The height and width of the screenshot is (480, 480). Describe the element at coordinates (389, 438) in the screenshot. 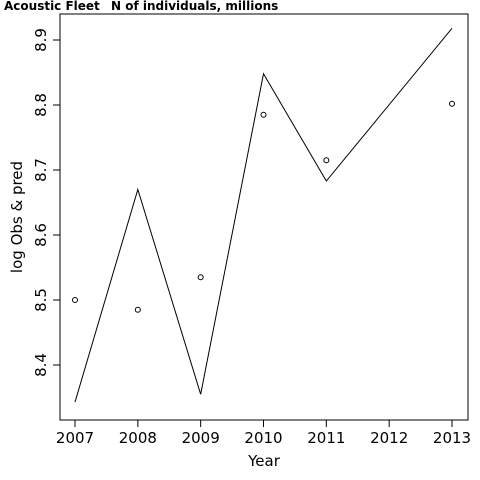

I see `x-tick-label: 2012` at that location.